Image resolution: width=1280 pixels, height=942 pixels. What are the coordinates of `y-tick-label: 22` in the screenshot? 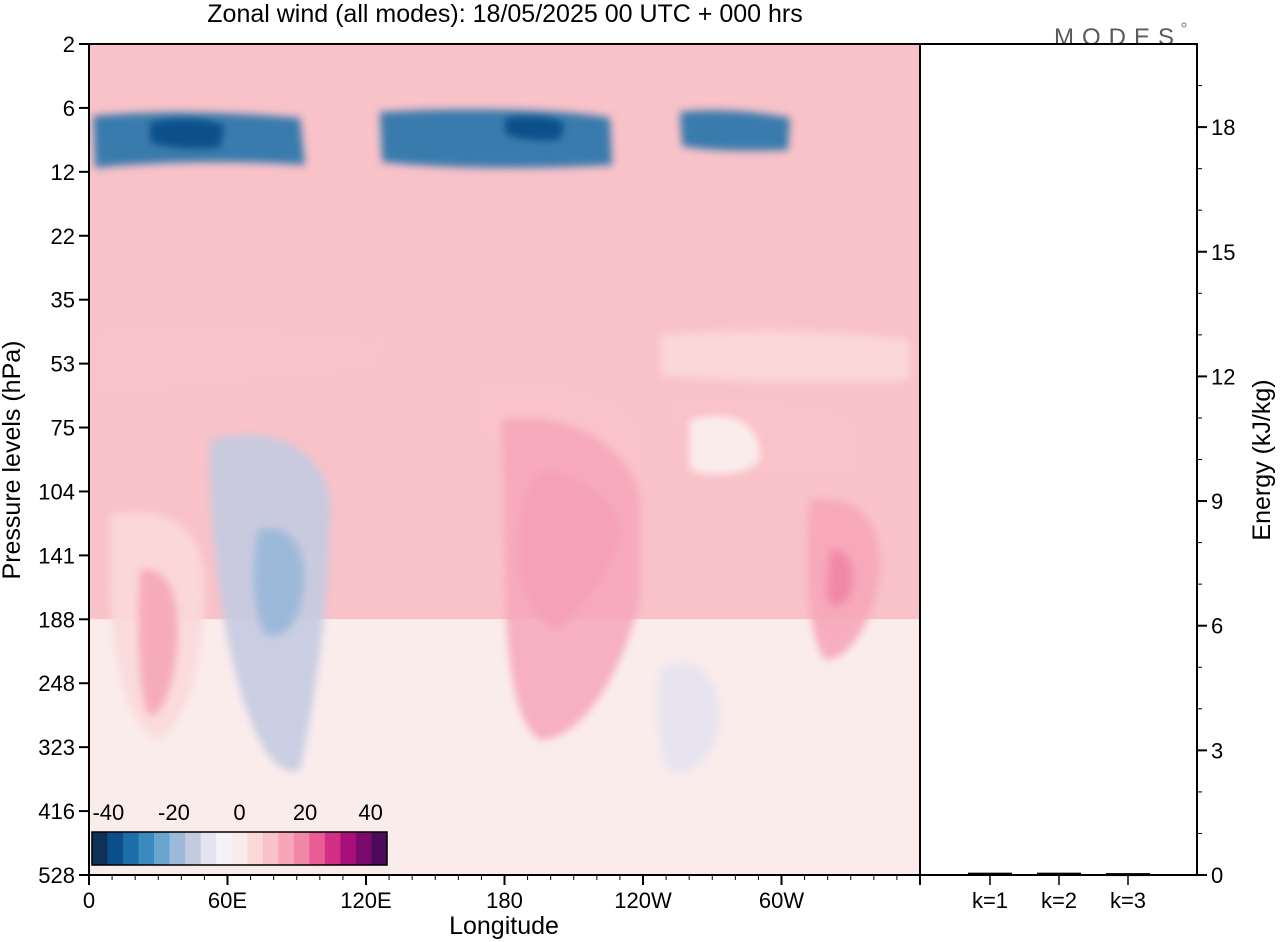 It's located at (63, 236).